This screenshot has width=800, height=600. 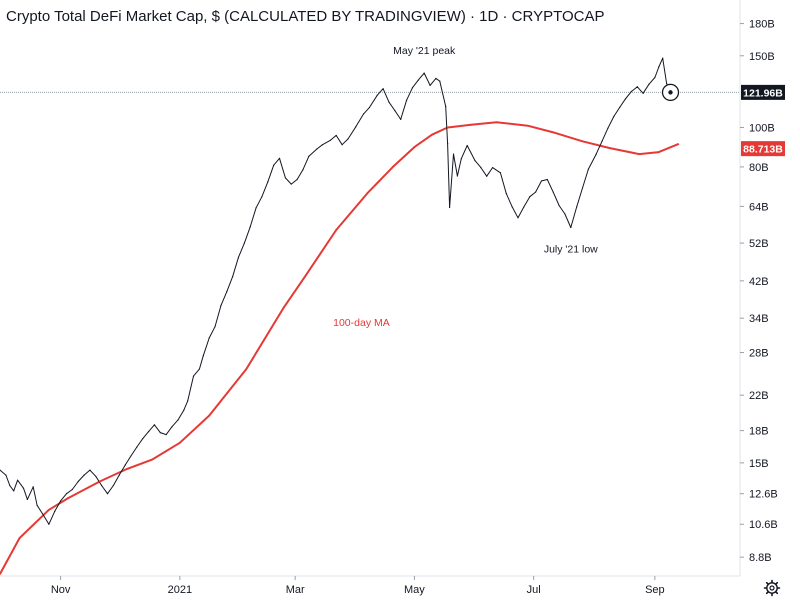 I want to click on y-tick-label: 22B, so click(x=759, y=396).